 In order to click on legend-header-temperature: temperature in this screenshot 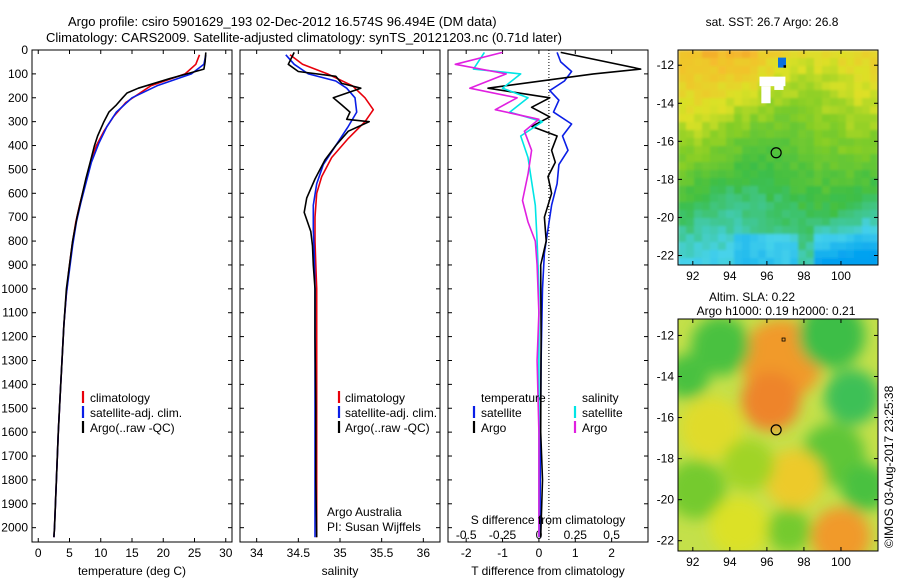, I will do `click(513, 398)`.